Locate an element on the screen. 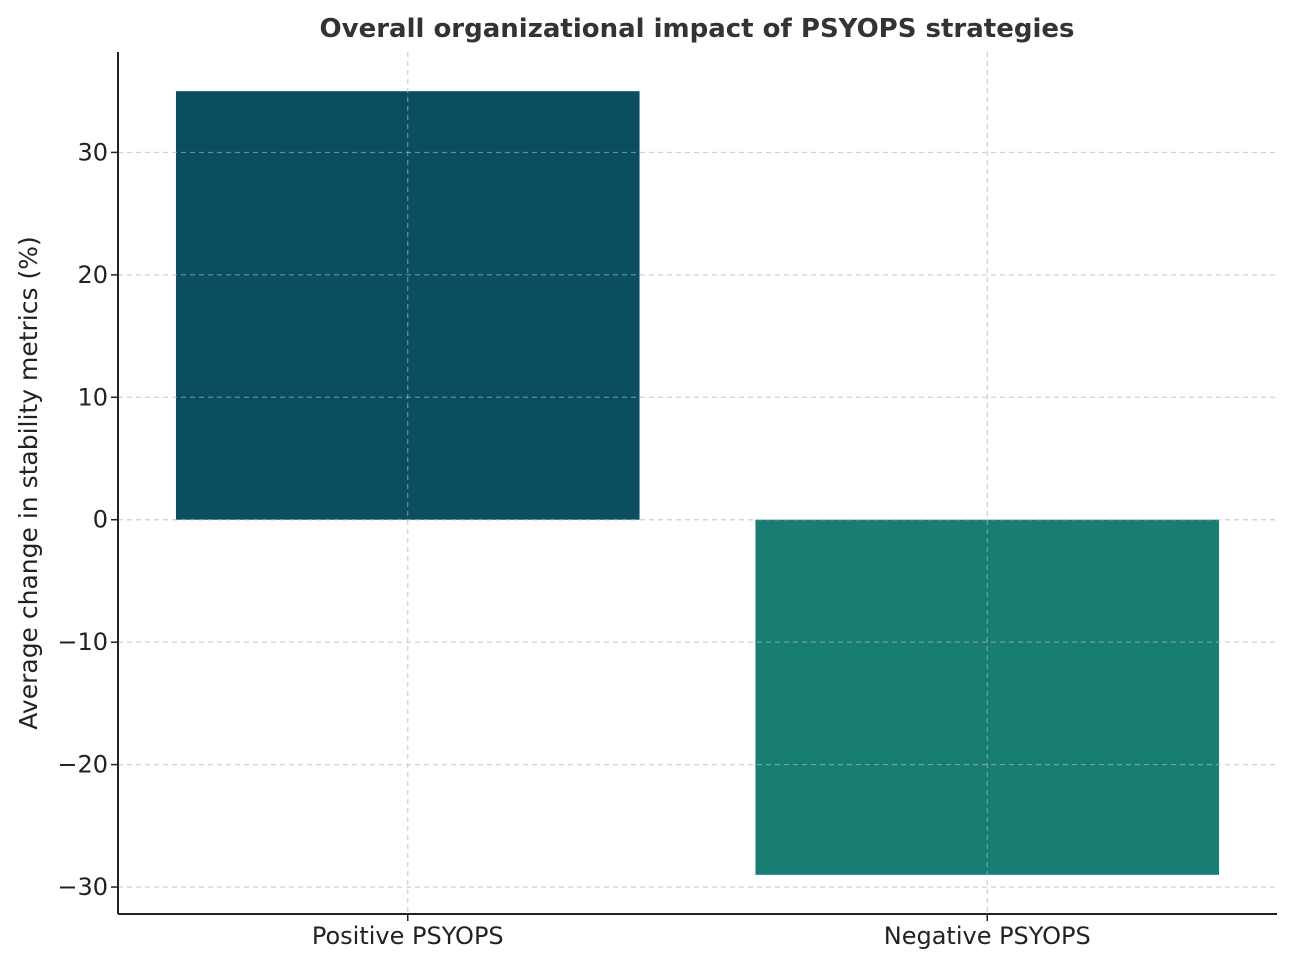  y-tick-label: −30 is located at coordinates (82, 887).